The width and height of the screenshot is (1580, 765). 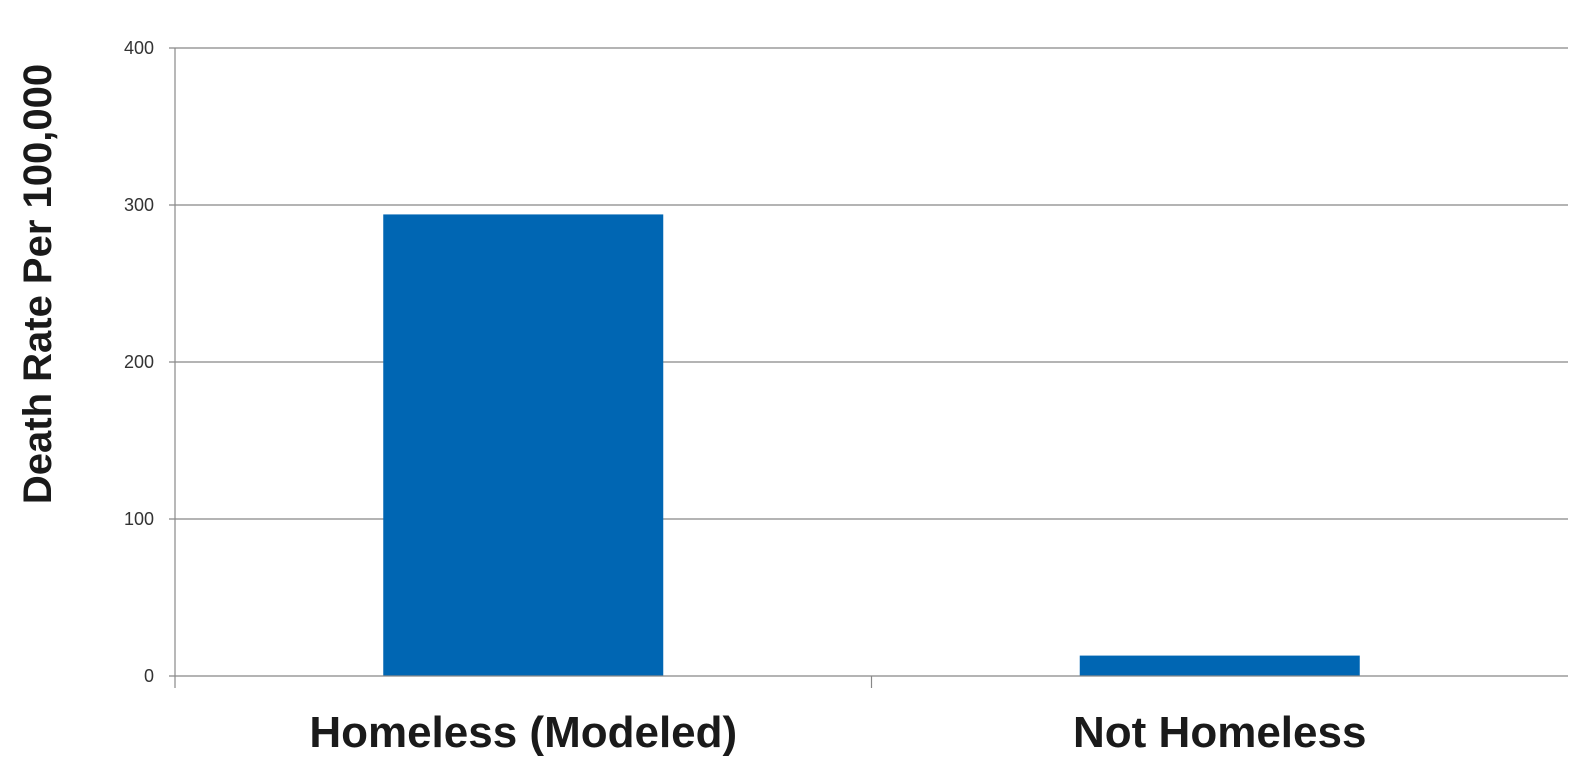 What do you see at coordinates (149, 676) in the screenshot?
I see `y-tick-label: 0` at bounding box center [149, 676].